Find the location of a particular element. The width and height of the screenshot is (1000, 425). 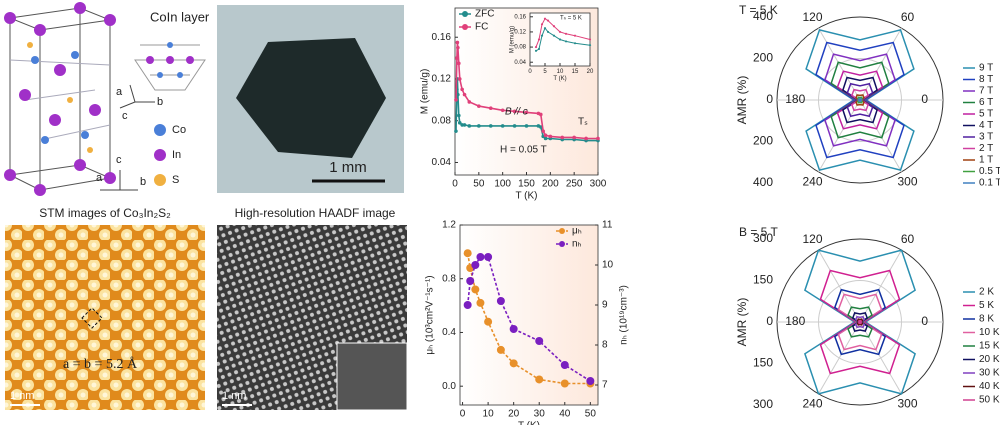

legend-marker is located at coordinates (562, 244).